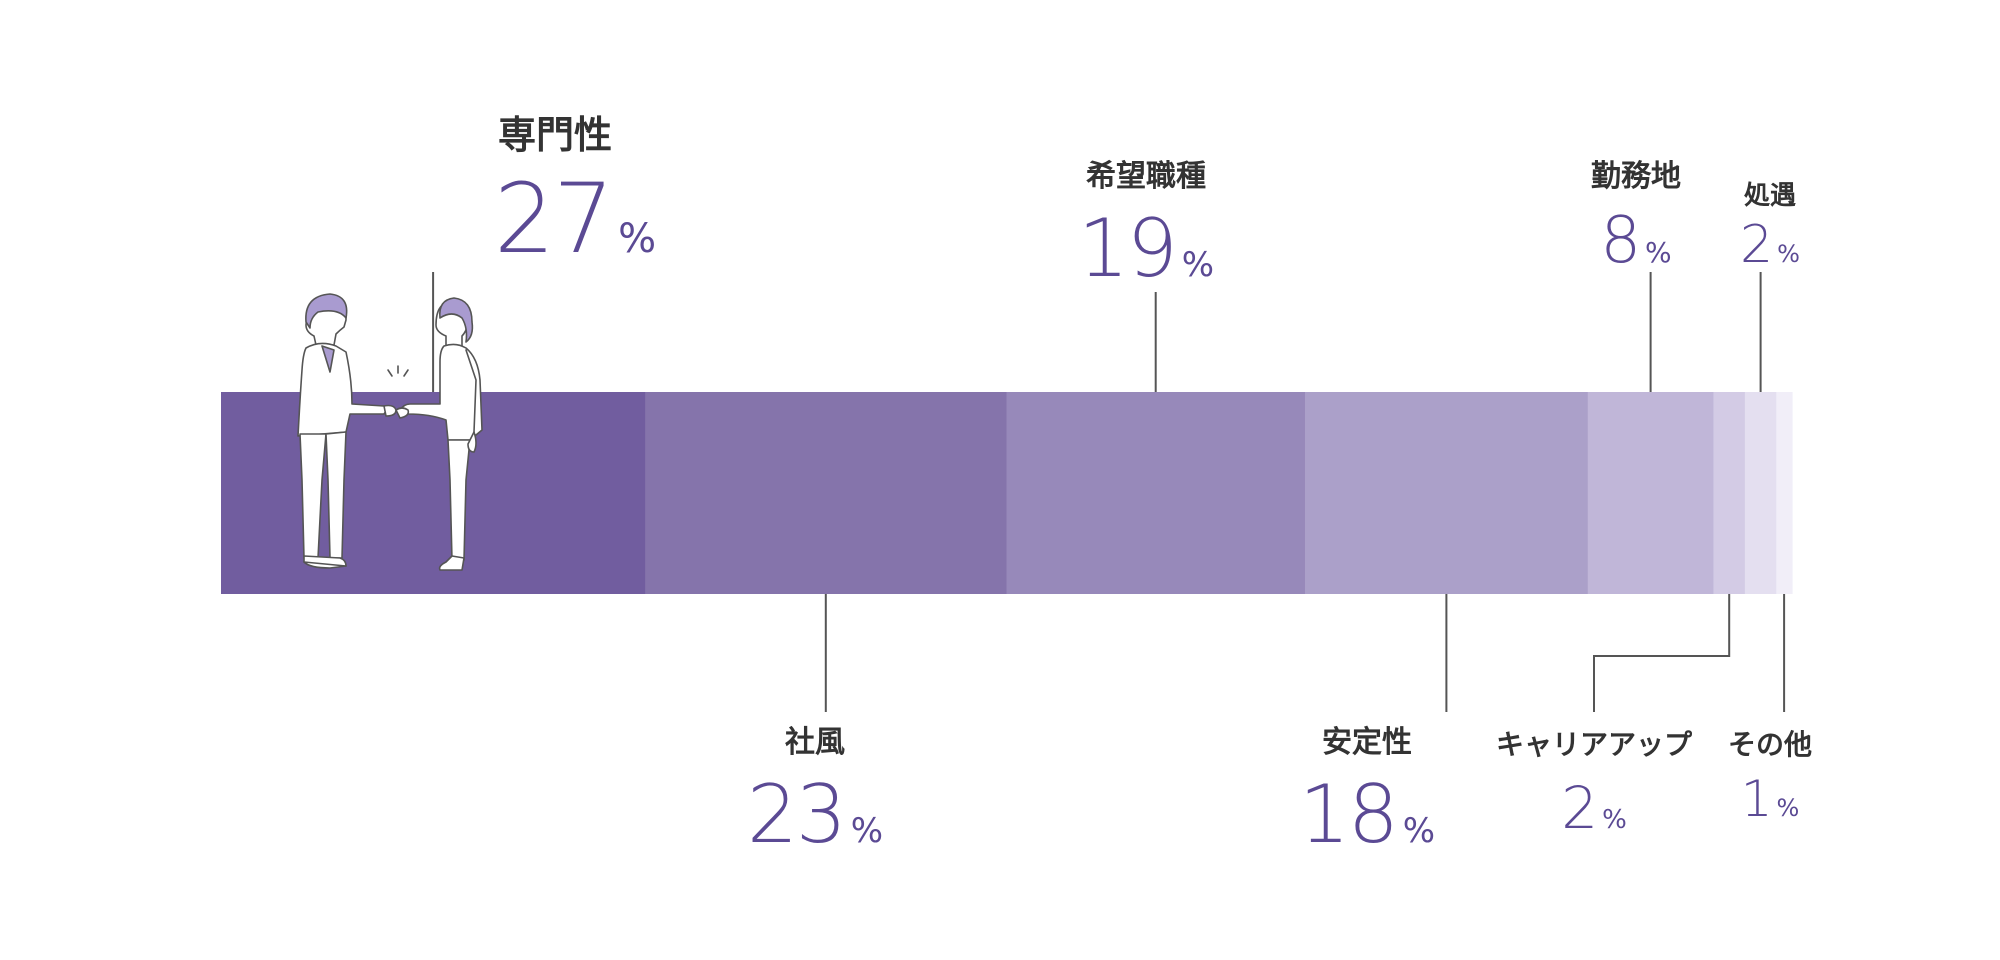  Describe the element at coordinates (553, 219) in the screenshot. I see `value-number: 27` at that location.